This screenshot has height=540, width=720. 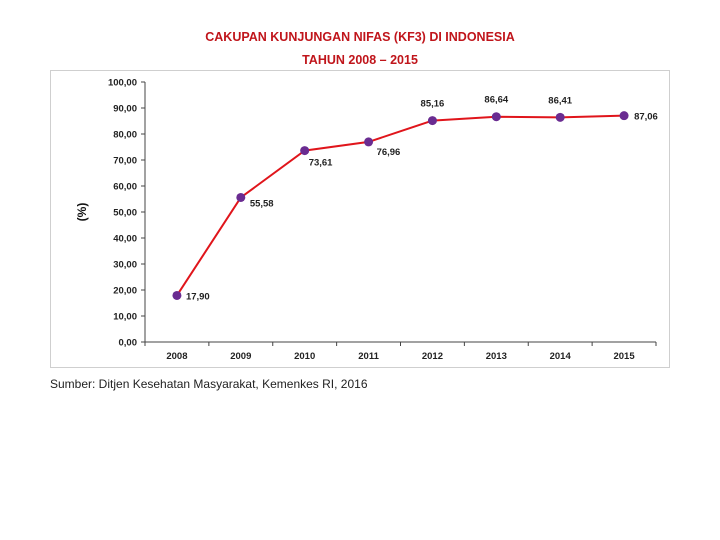 What do you see at coordinates (321, 163) in the screenshot?
I see `data-label: 73,61` at bounding box center [321, 163].